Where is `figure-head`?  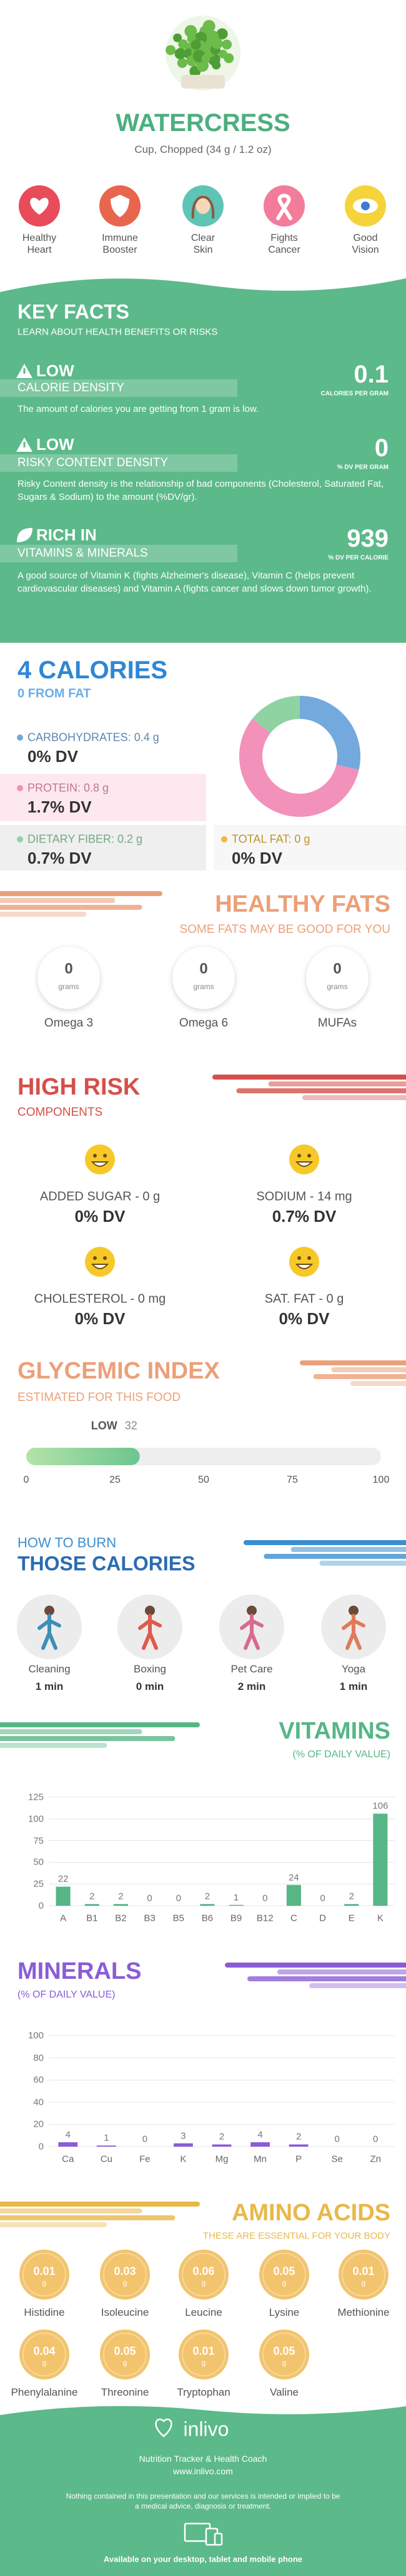
figure-head is located at coordinates (252, 1611).